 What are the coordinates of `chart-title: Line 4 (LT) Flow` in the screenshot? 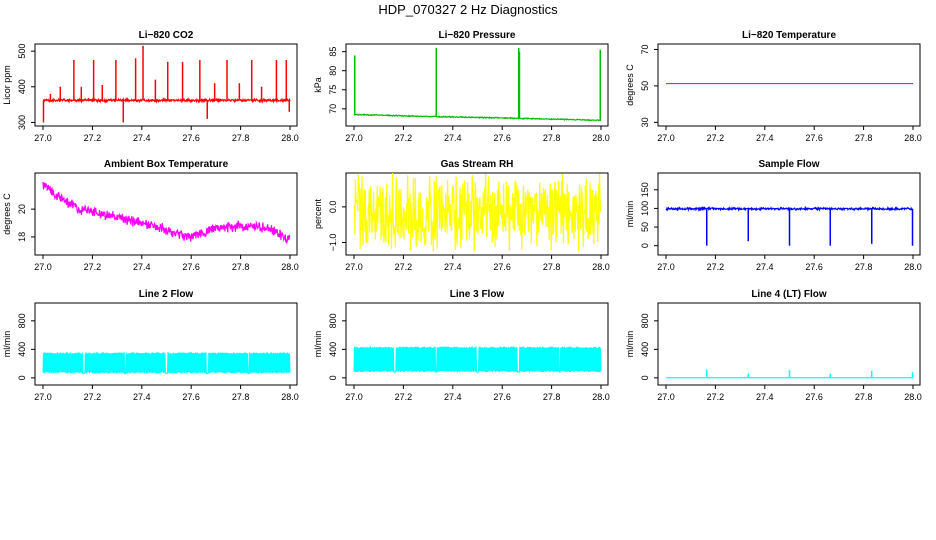 It's located at (789, 294).